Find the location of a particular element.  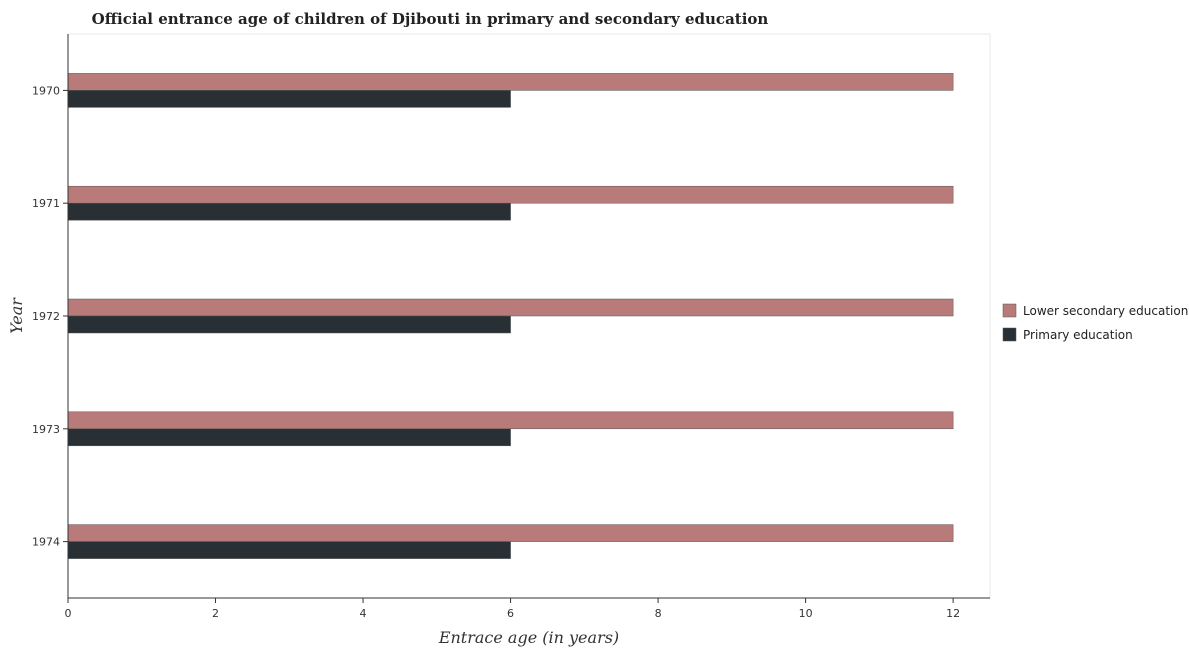

x-tick-label: 0 is located at coordinates (68, 613).